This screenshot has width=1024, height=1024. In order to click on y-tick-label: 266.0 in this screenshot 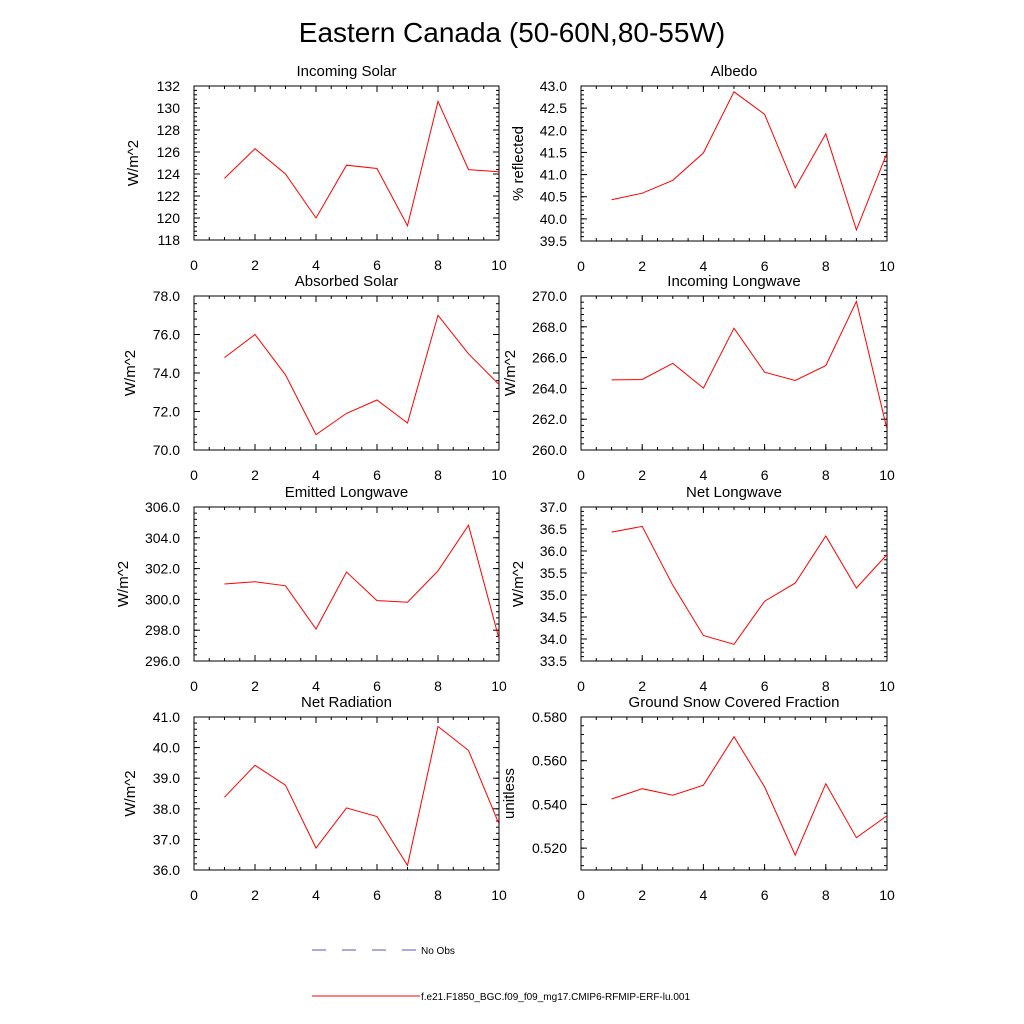, I will do `click(549, 358)`.